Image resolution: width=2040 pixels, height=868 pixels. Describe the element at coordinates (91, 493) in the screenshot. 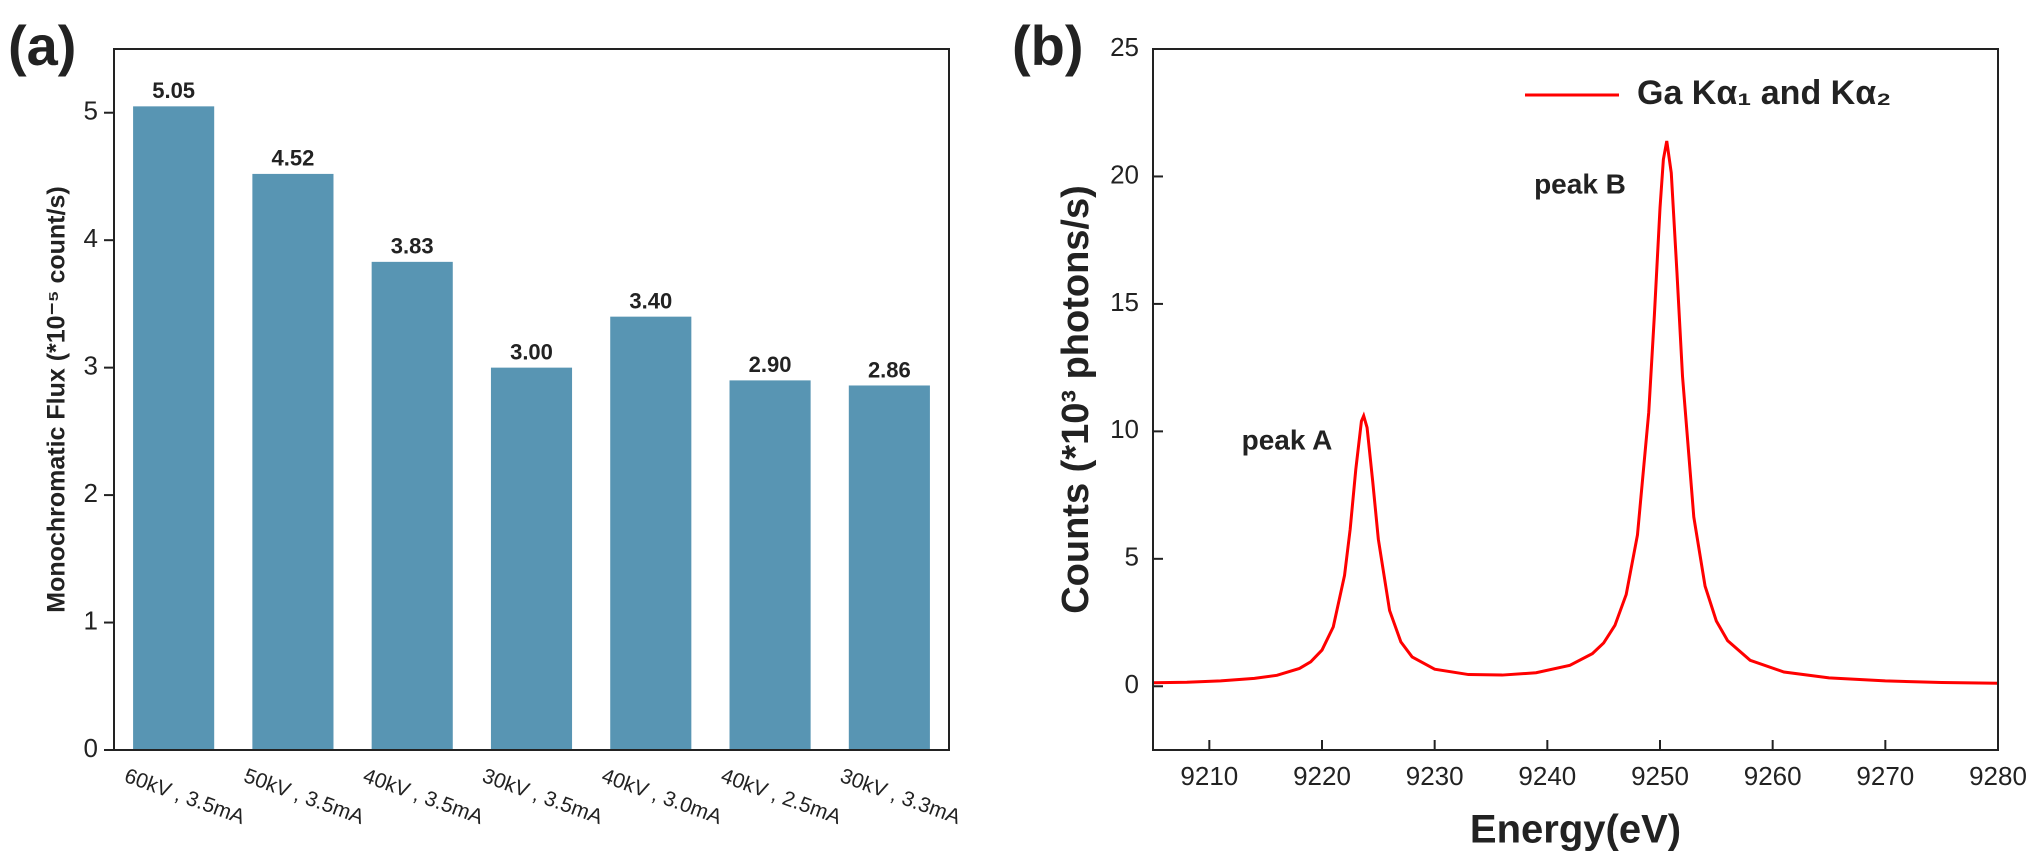

I see `y-tick-label: 2` at that location.